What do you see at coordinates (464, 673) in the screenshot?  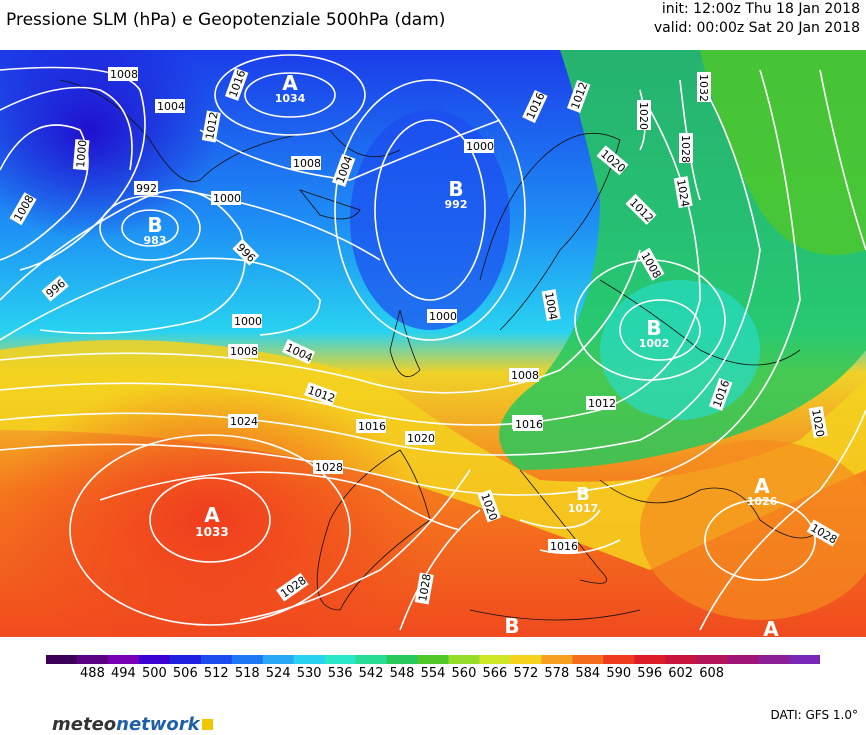 I see `colorbar-tick-label: 560` at bounding box center [464, 673].